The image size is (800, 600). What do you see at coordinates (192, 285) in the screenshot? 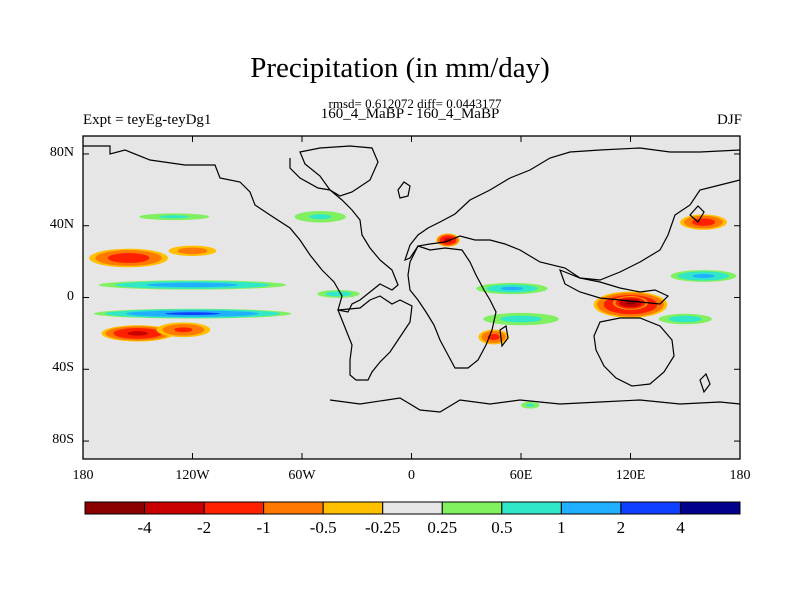
I see `anomaly-region-pacific-eq-north-wet` at bounding box center [192, 285].